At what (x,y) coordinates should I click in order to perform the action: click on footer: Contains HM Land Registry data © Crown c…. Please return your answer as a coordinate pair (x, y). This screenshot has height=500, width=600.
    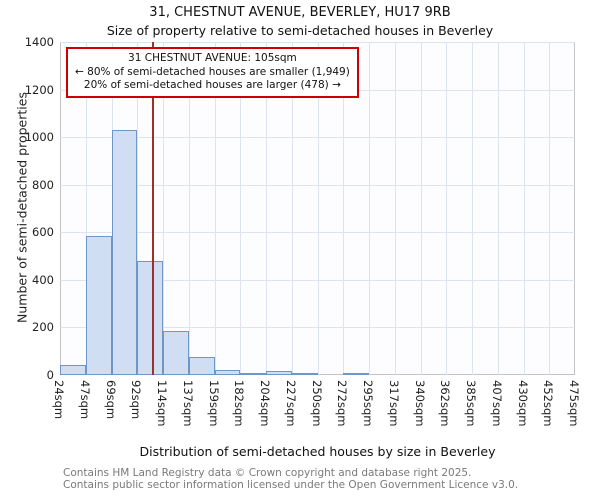
    Looking at the image, I should click on (290, 479).